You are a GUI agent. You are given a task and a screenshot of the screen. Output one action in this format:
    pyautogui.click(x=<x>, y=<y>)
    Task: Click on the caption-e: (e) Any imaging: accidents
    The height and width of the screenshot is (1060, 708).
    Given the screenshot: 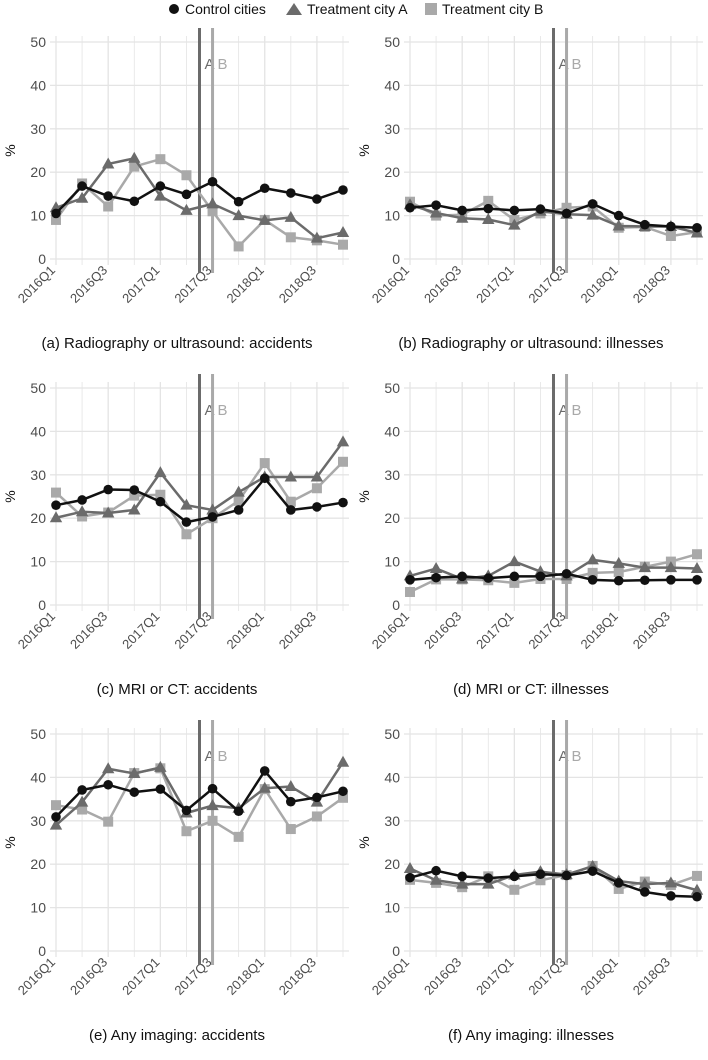 What is the action you would take?
    pyautogui.click(x=177, y=1035)
    